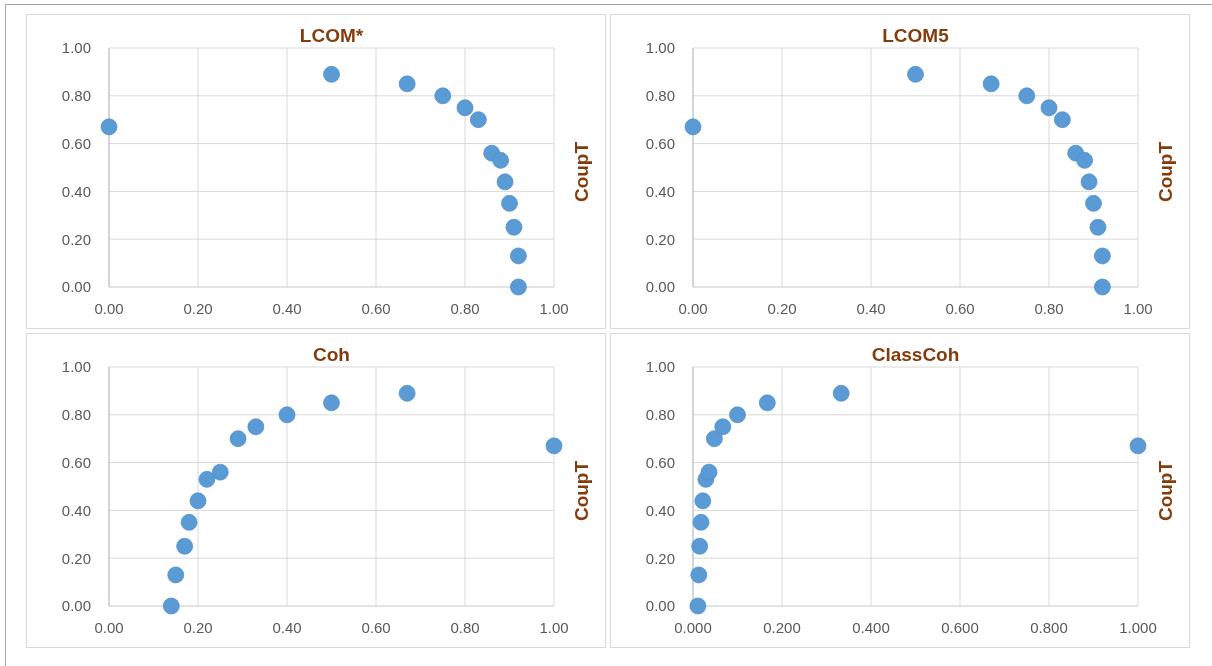 This screenshot has width=1212, height=666. Describe the element at coordinates (331, 35) in the screenshot. I see `chart-title: LCOM*` at that location.